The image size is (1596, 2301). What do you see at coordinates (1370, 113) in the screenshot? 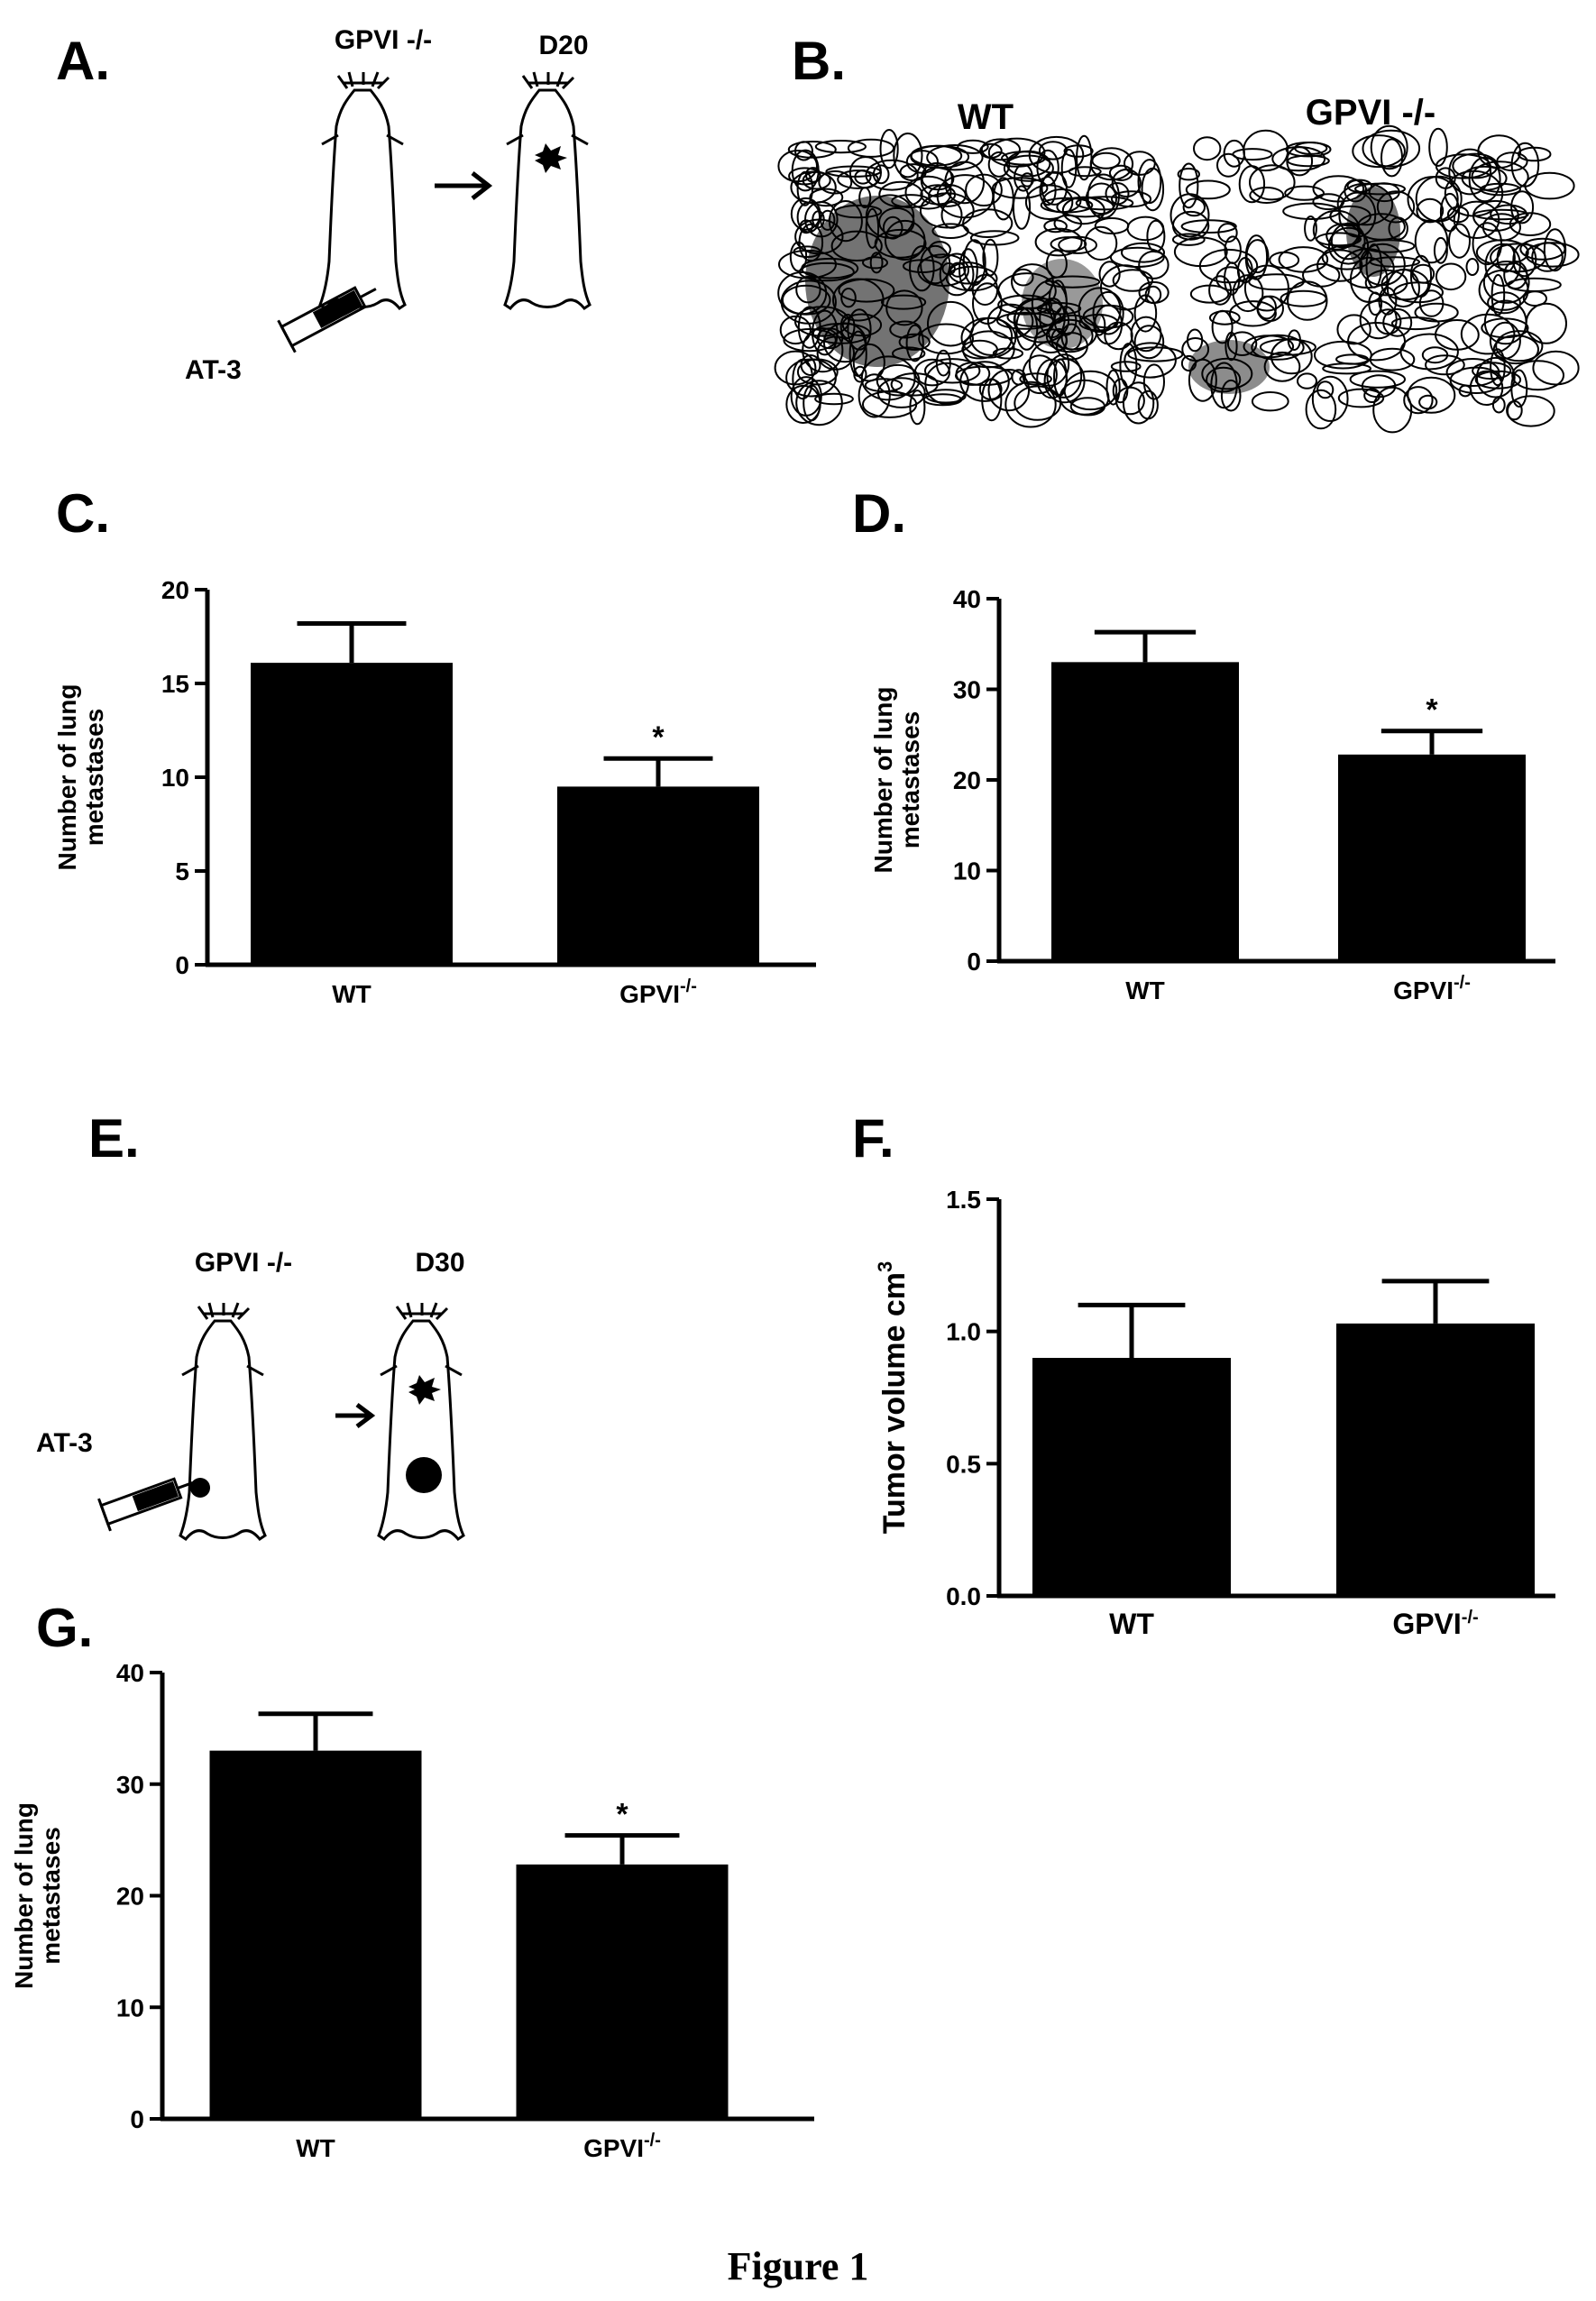
I see `panel-b-image-label-gpvi: GPVI -/-` at bounding box center [1370, 113].